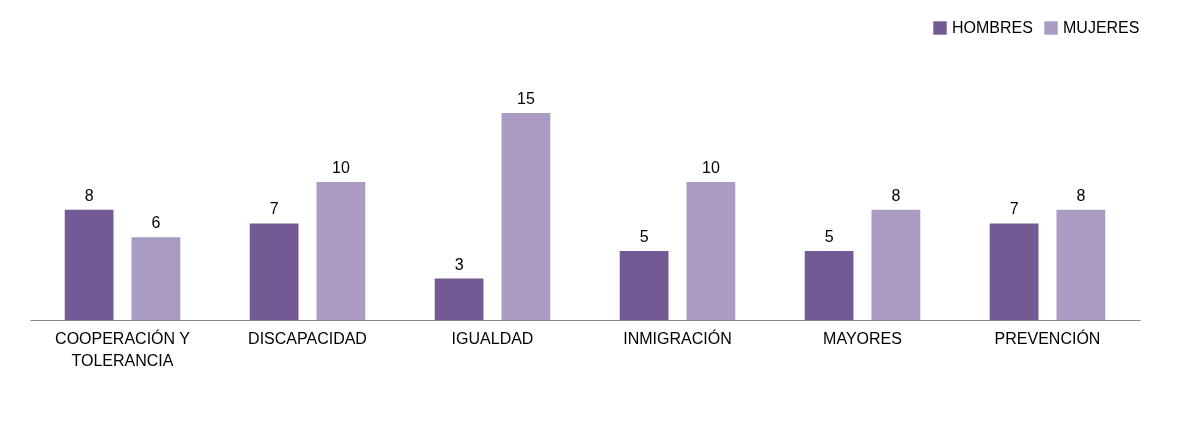  Describe the element at coordinates (1101, 27) in the screenshot. I see `legend-label: MUJERES` at that location.